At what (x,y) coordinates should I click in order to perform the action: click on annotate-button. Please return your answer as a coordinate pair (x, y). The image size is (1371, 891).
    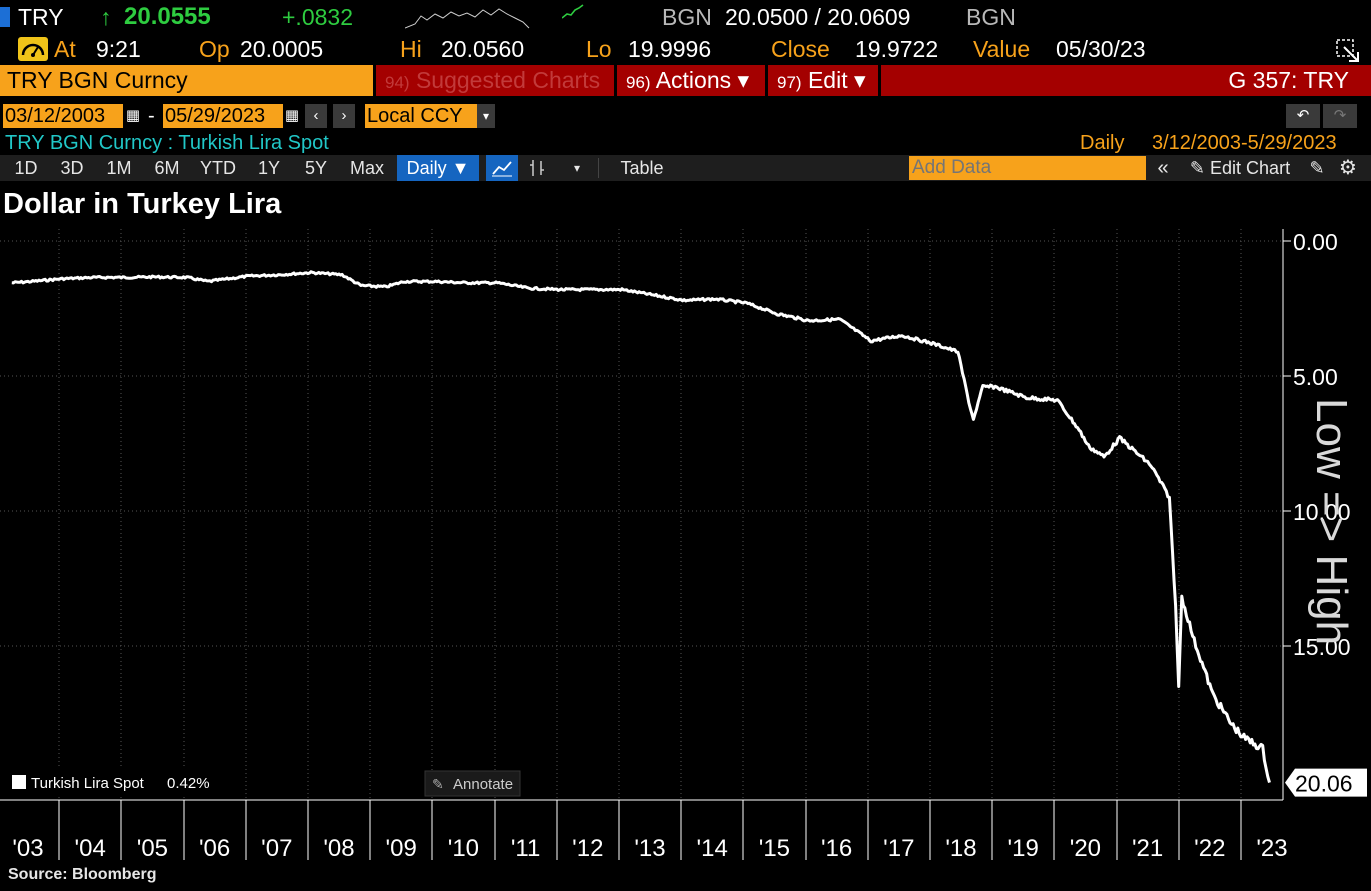
    Looking at the image, I should click on (472, 783).